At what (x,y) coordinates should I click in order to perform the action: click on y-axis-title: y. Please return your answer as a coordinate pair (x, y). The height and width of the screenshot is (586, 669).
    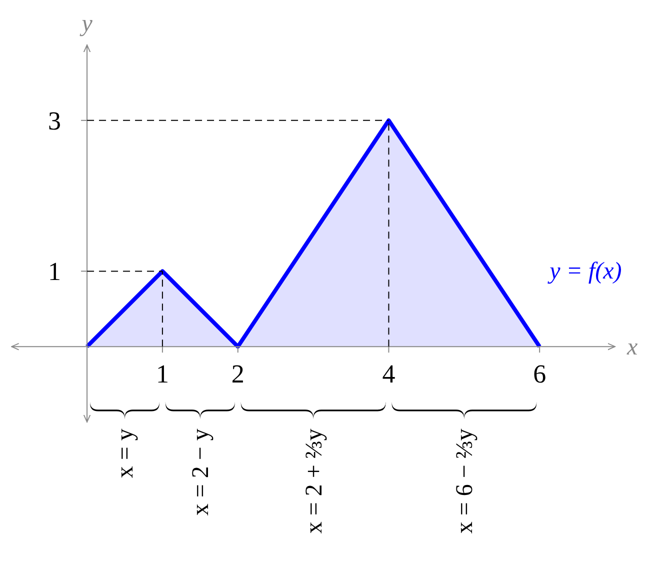
    Looking at the image, I should click on (86, 24).